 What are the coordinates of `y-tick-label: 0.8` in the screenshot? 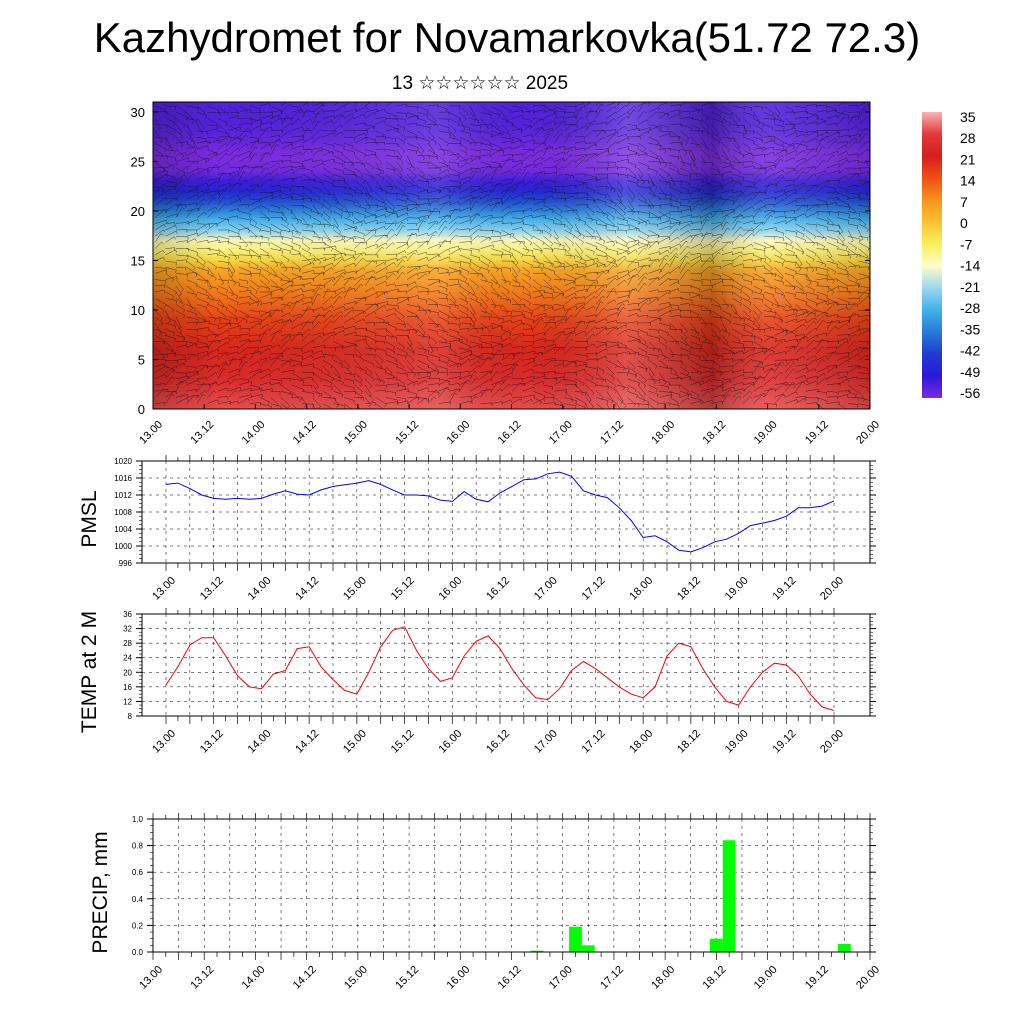 It's located at (138, 846).